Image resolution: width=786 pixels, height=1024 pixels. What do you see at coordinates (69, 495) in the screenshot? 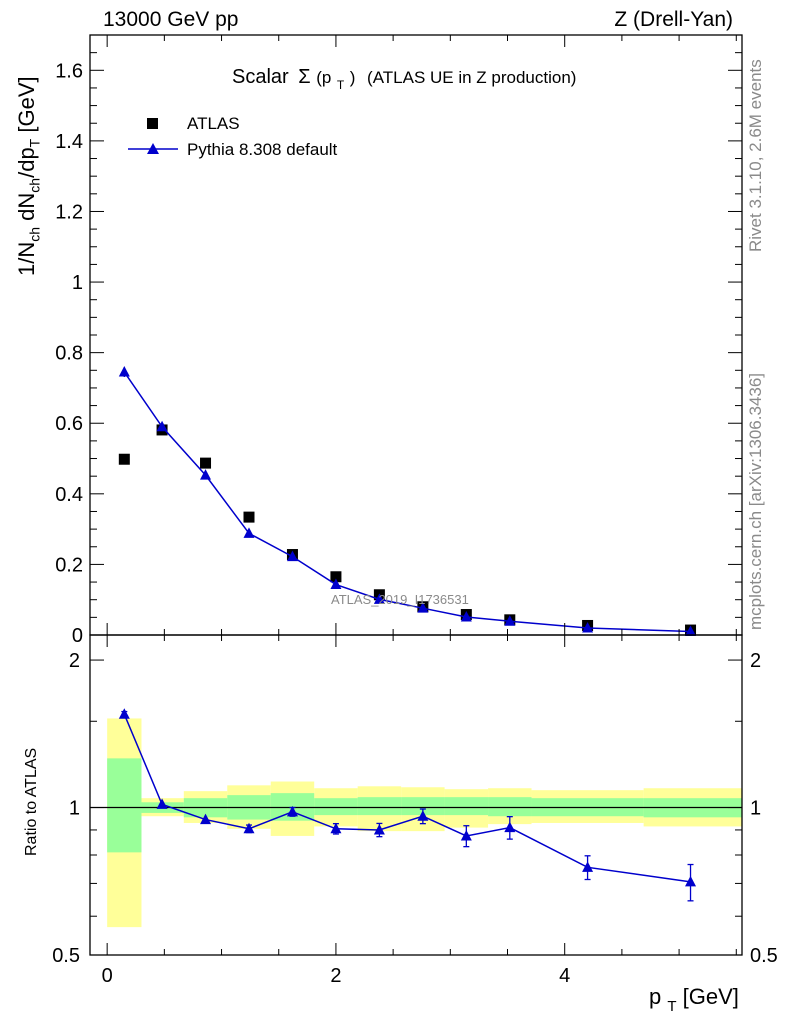
I see `main-y-tick-label: 0.4` at bounding box center [69, 495].